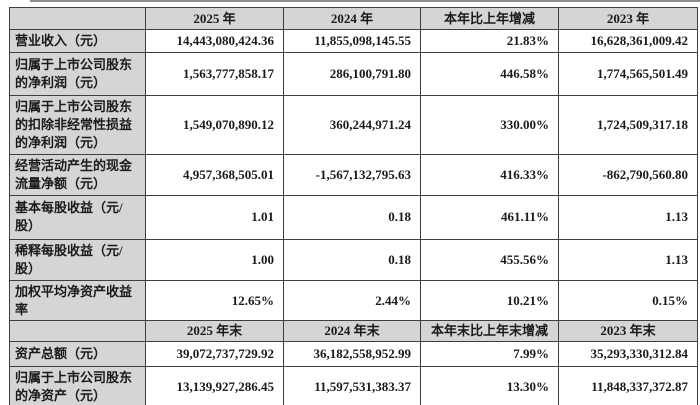 This screenshot has height=405, width=700. I want to click on column-header-2023: 2023 年, so click(628, 18).